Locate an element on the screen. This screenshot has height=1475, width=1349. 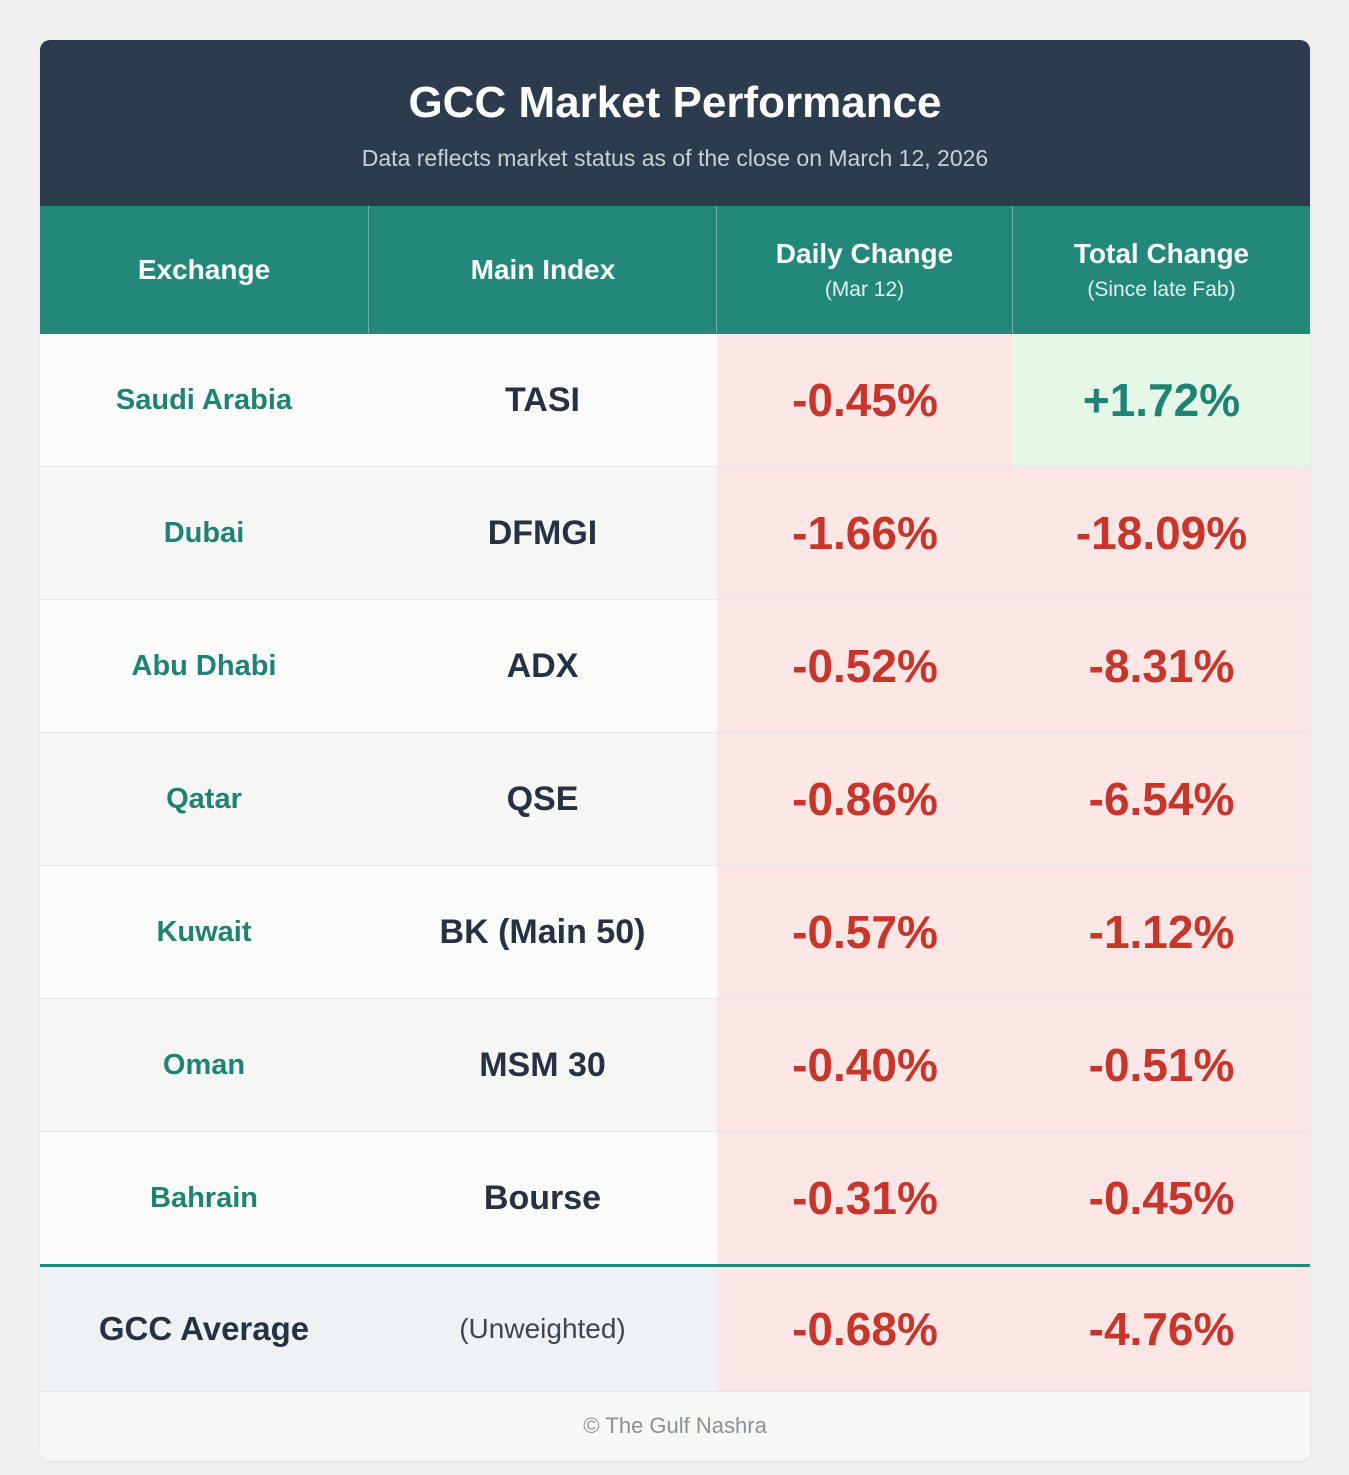
exchange-name: Bahrain is located at coordinates (204, 1197).